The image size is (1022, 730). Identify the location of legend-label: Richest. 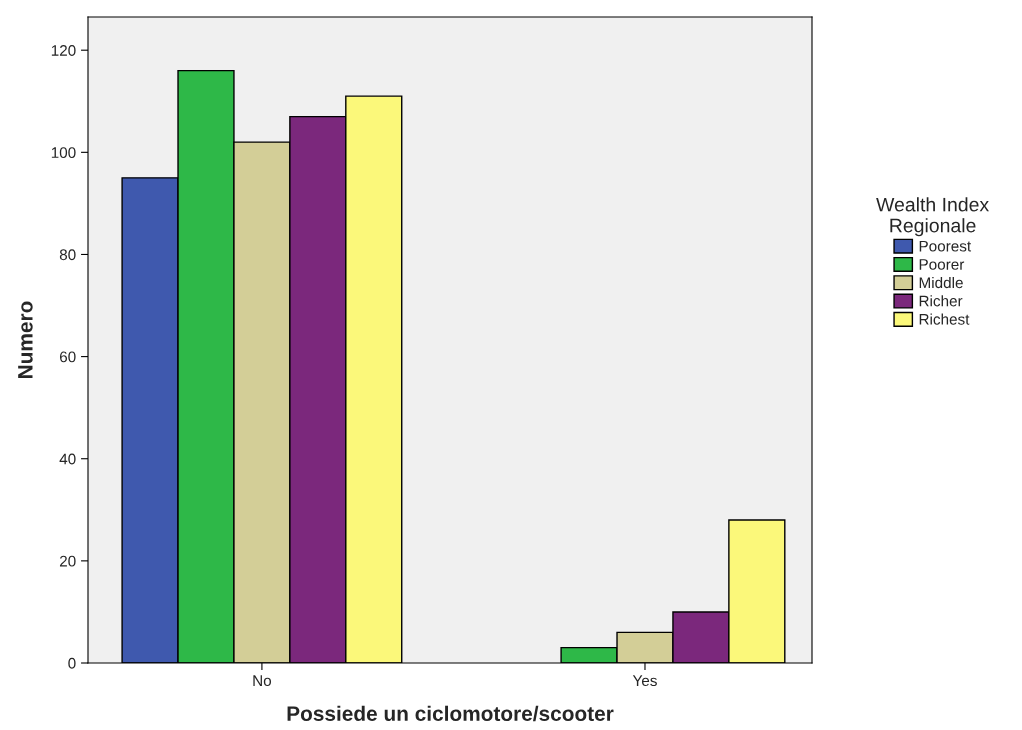
(944, 319).